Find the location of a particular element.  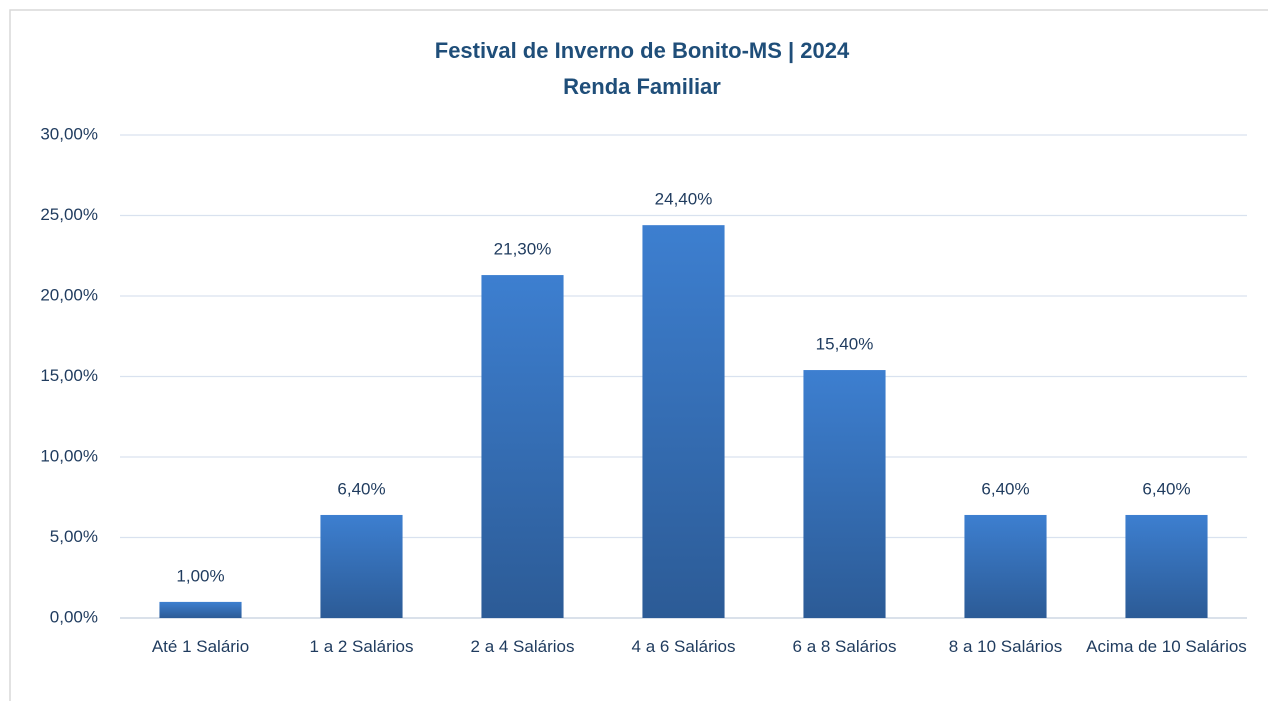

data-label: 24,40% is located at coordinates (684, 199).